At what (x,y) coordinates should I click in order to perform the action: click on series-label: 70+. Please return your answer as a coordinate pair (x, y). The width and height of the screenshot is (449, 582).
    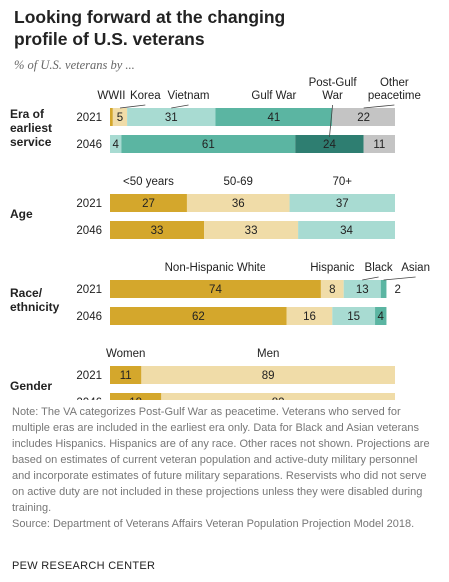
    Looking at the image, I should click on (342, 182).